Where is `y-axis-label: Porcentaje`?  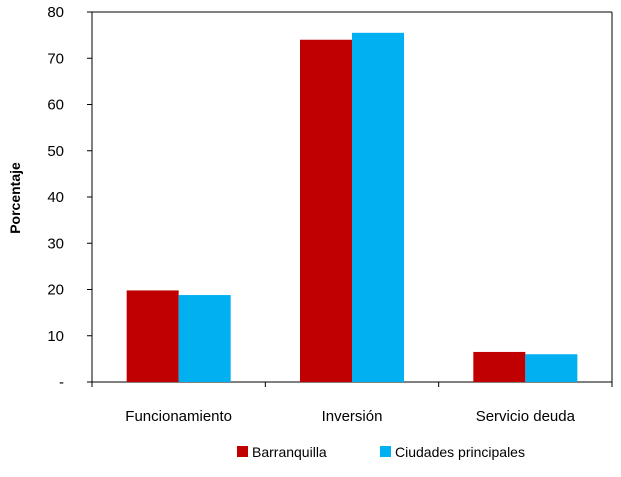
y-axis-label: Porcentaje is located at coordinates (15, 198).